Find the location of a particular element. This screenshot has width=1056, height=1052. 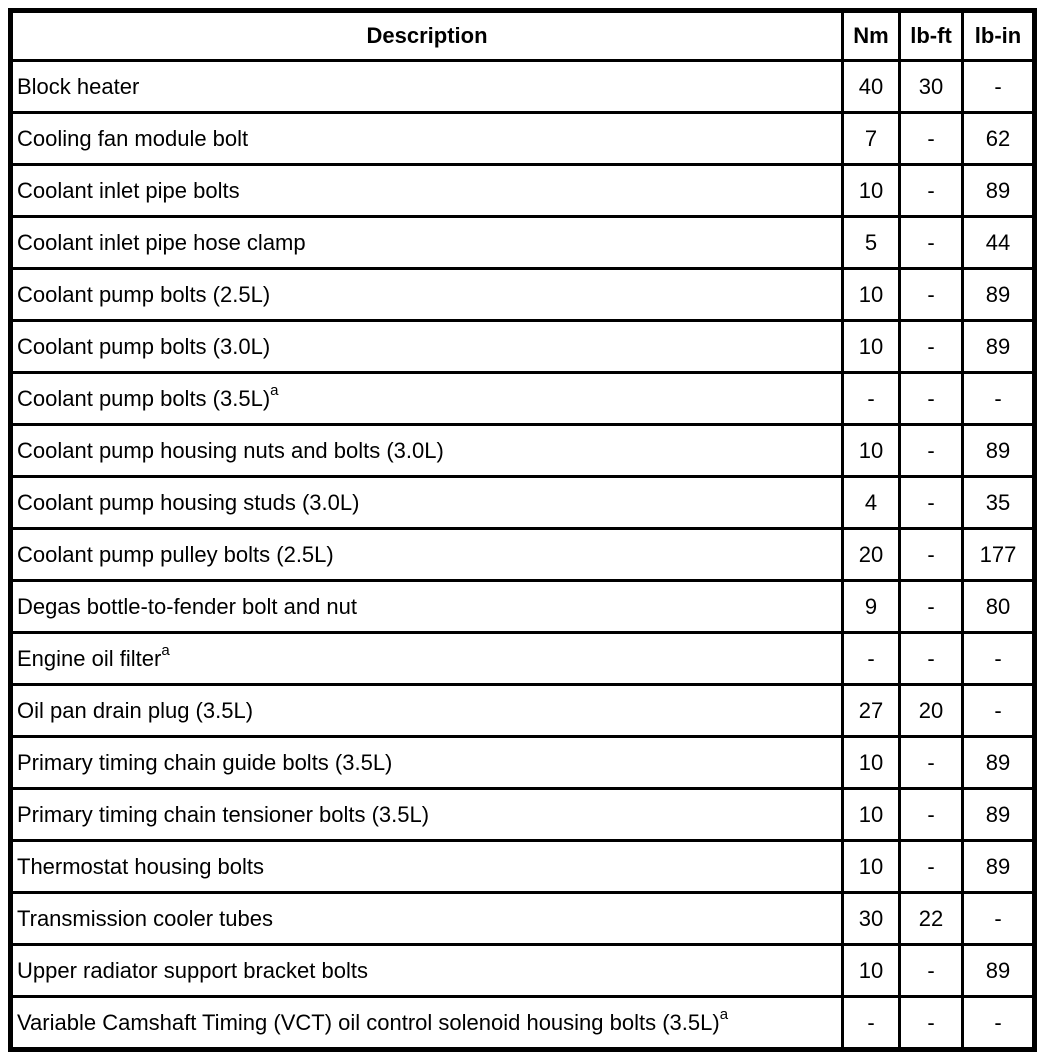

description-text: Transmission cooler tubes is located at coordinates (145, 918).